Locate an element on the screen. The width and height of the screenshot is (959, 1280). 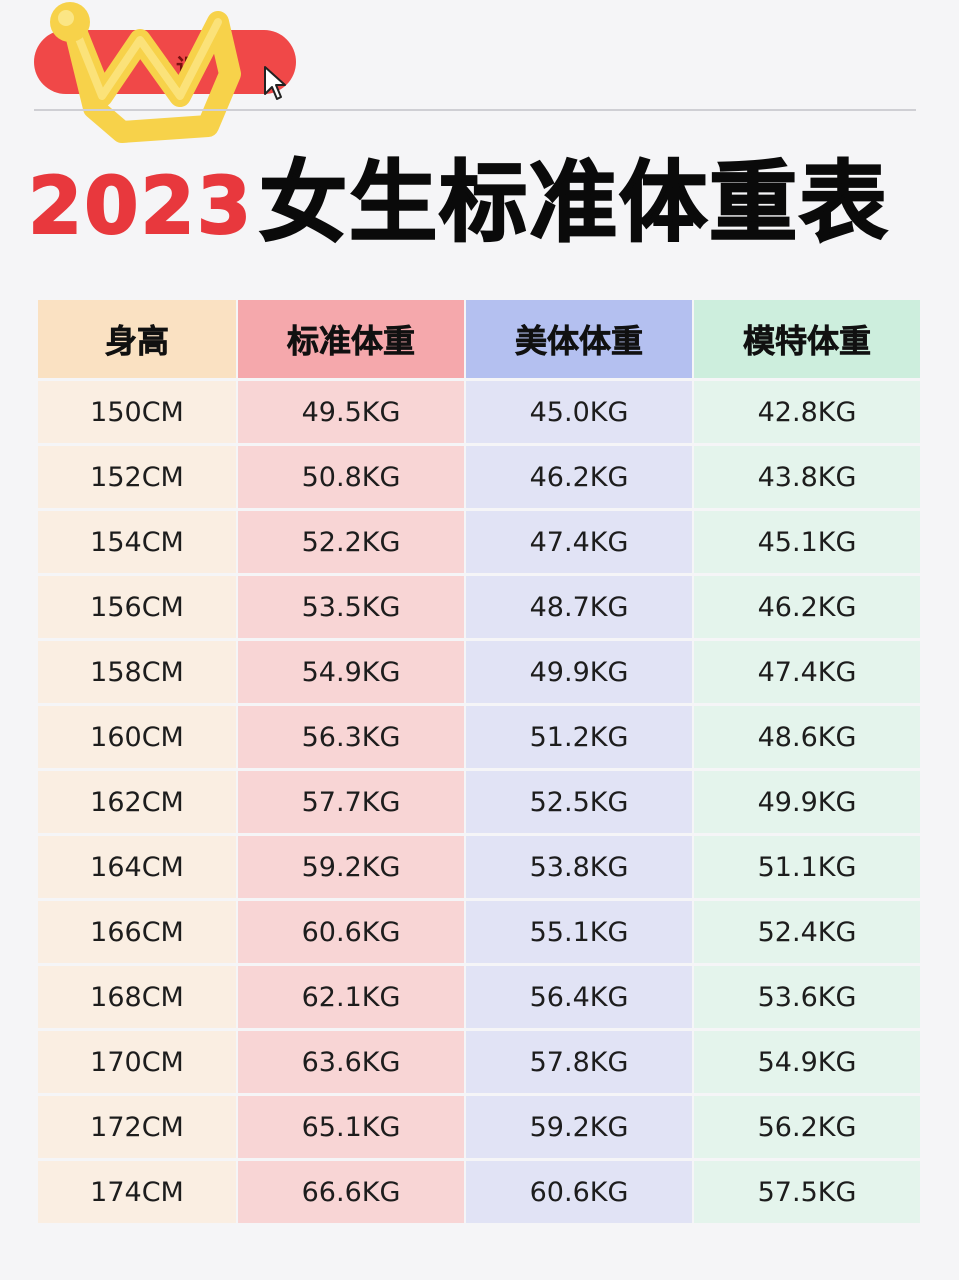
table-cell: 52.4KG is located at coordinates (807, 932).